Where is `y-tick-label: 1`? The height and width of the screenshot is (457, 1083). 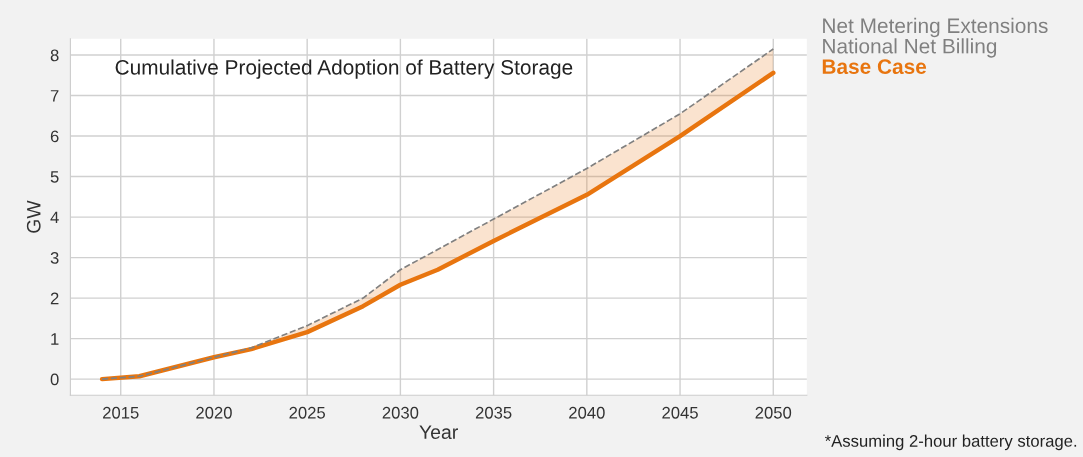 y-tick-label: 1 is located at coordinates (55, 339).